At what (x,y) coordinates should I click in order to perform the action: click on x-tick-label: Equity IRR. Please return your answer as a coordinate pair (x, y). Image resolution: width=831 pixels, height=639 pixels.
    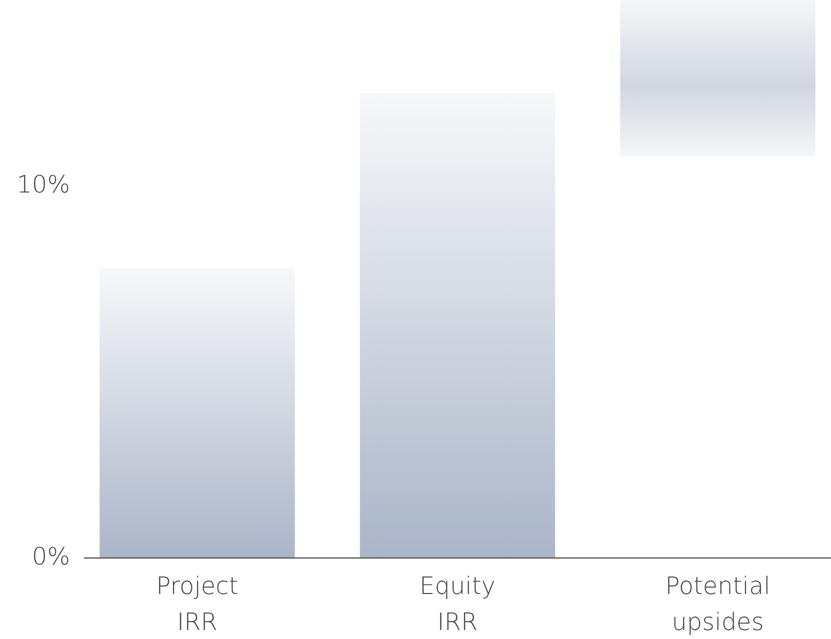
    Looking at the image, I should click on (458, 604).